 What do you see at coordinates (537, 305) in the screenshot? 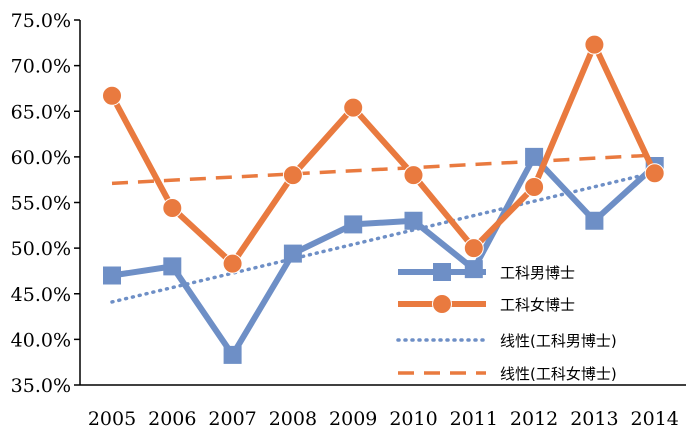
I see `legend-label: 工科女博士` at bounding box center [537, 305].